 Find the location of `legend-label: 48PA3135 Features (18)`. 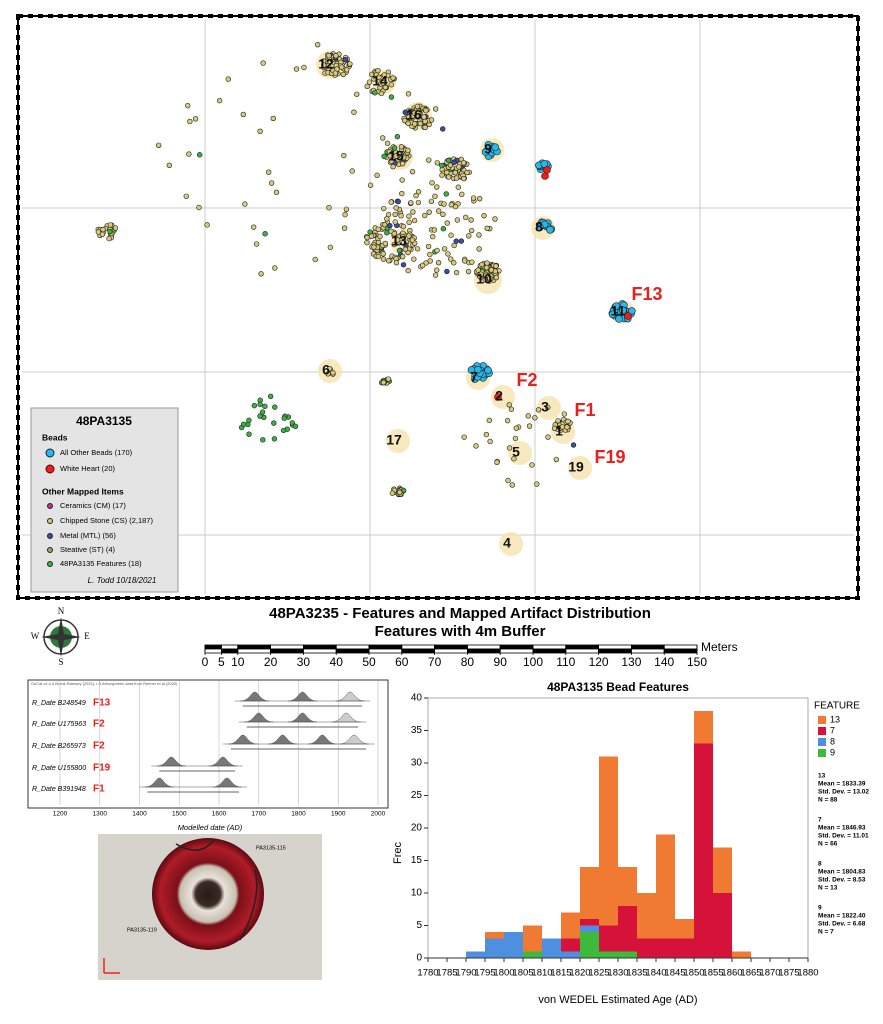

legend-label: 48PA3135 Features (18) is located at coordinates (101, 563).